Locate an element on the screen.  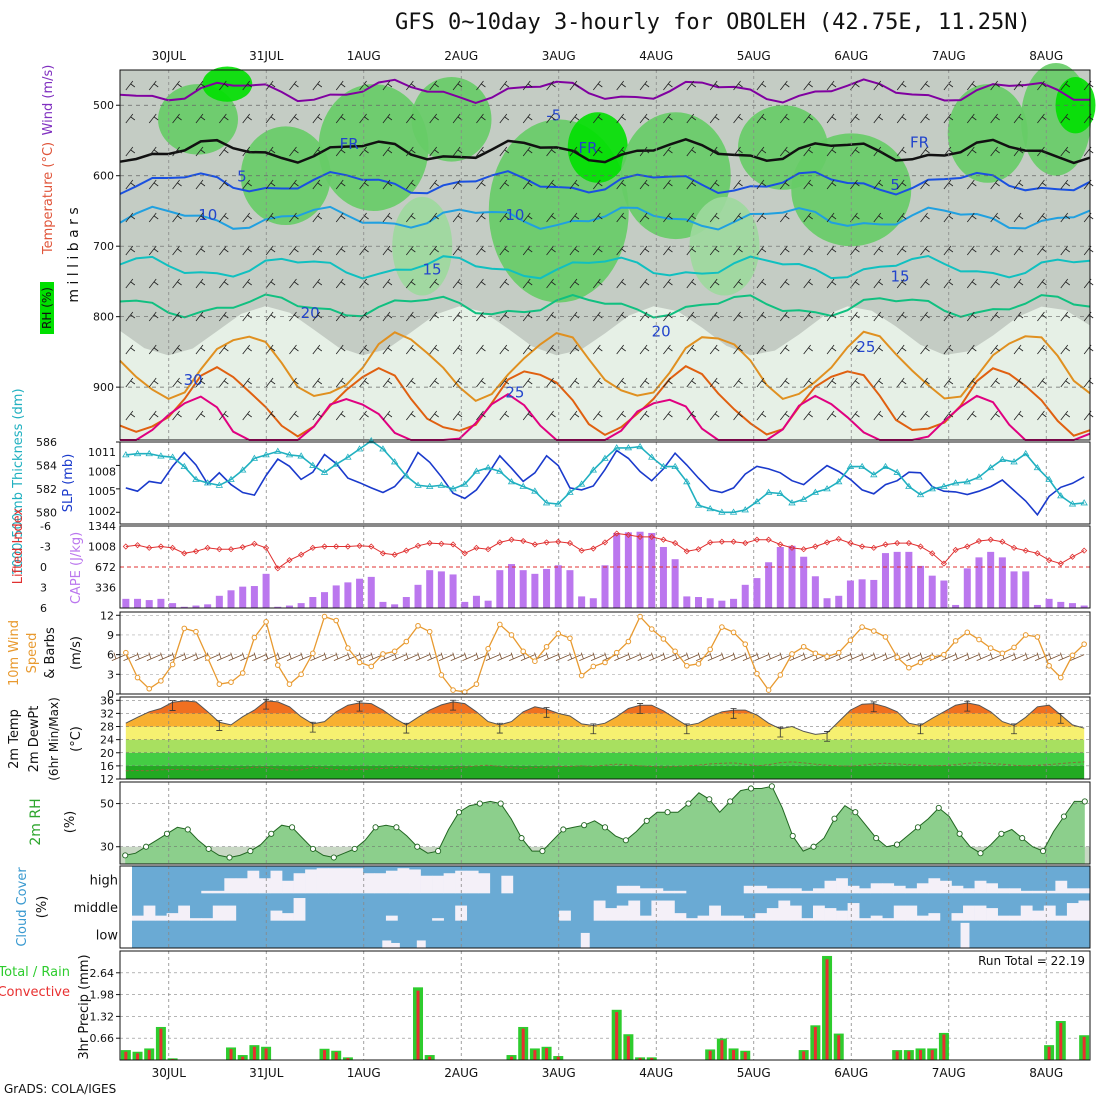
wind-frame is located at coordinates (605, 653).